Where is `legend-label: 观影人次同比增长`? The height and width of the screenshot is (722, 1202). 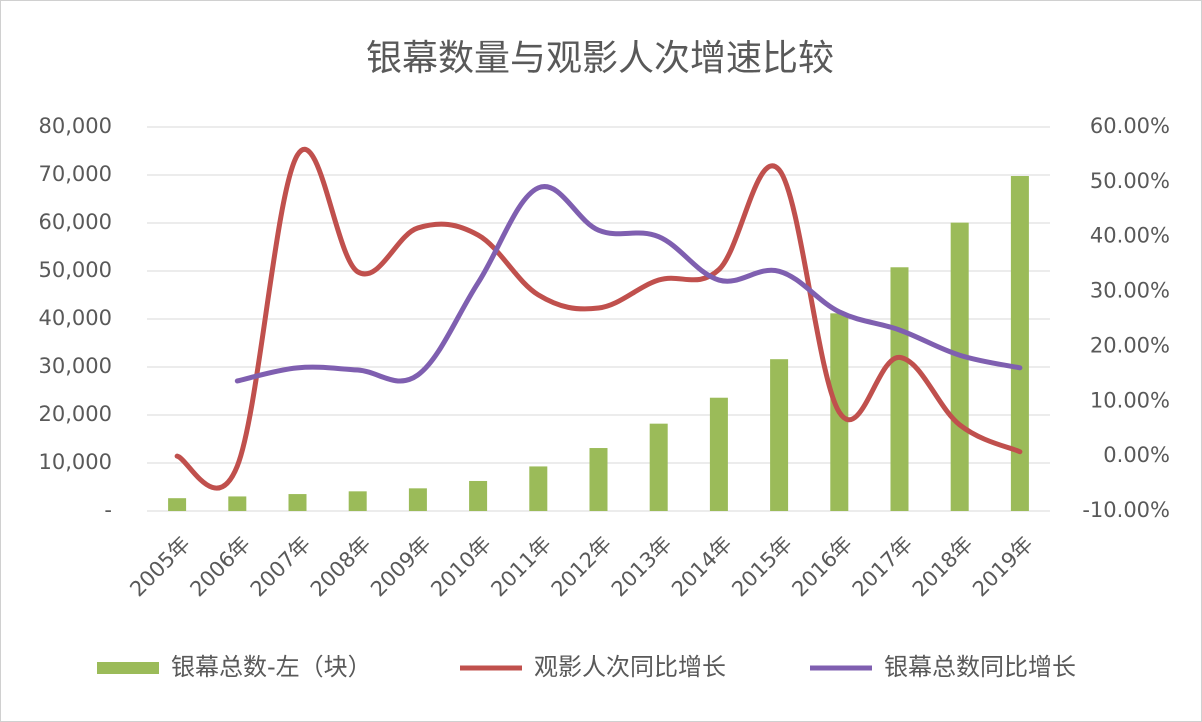 legend-label: 观影人次同比增长 is located at coordinates (630, 667).